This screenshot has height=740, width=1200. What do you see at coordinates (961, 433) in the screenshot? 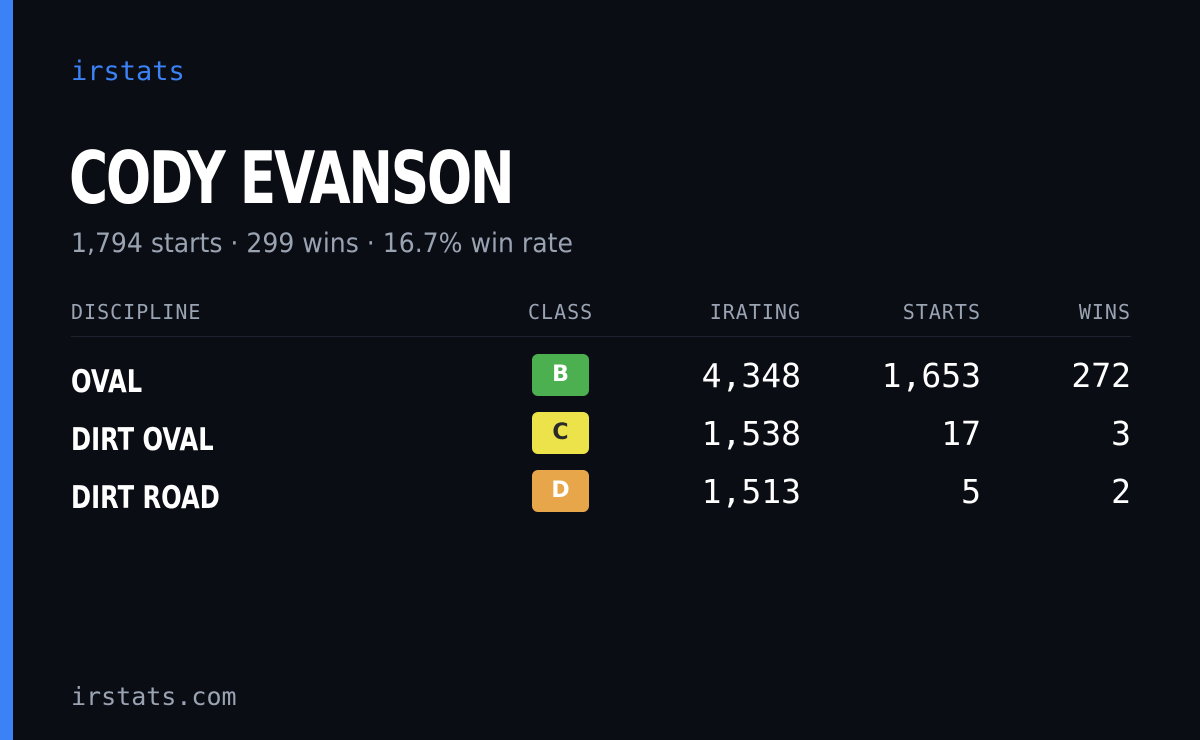
I see `starts-value: 17` at bounding box center [961, 433].